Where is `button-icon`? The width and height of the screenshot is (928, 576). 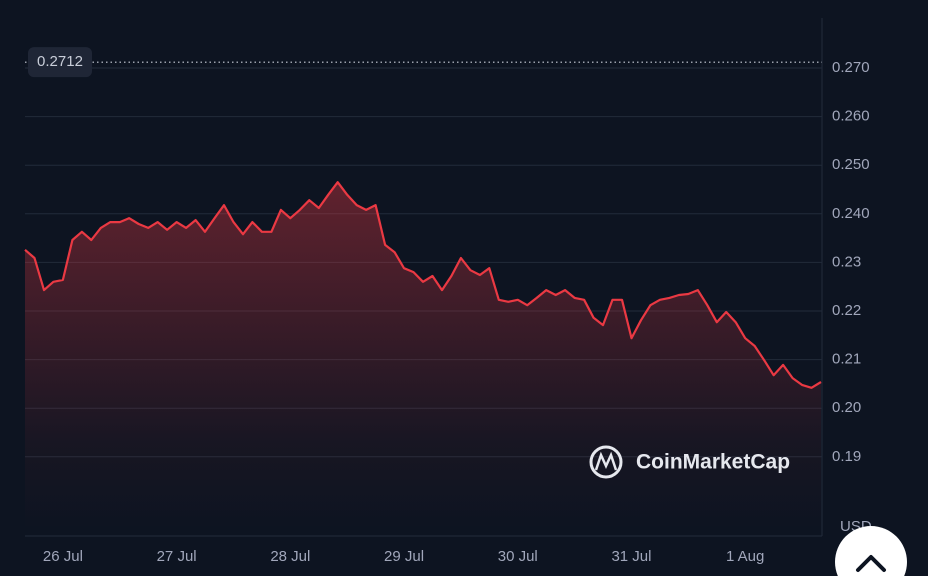 button-icon is located at coordinates (871, 563).